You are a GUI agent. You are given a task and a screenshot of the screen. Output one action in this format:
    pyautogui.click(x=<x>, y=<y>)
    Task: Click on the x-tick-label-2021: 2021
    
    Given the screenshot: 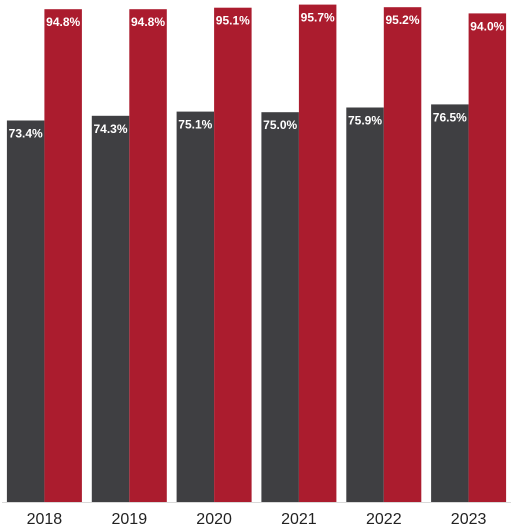 What is the action you would take?
    pyautogui.click(x=299, y=519)
    